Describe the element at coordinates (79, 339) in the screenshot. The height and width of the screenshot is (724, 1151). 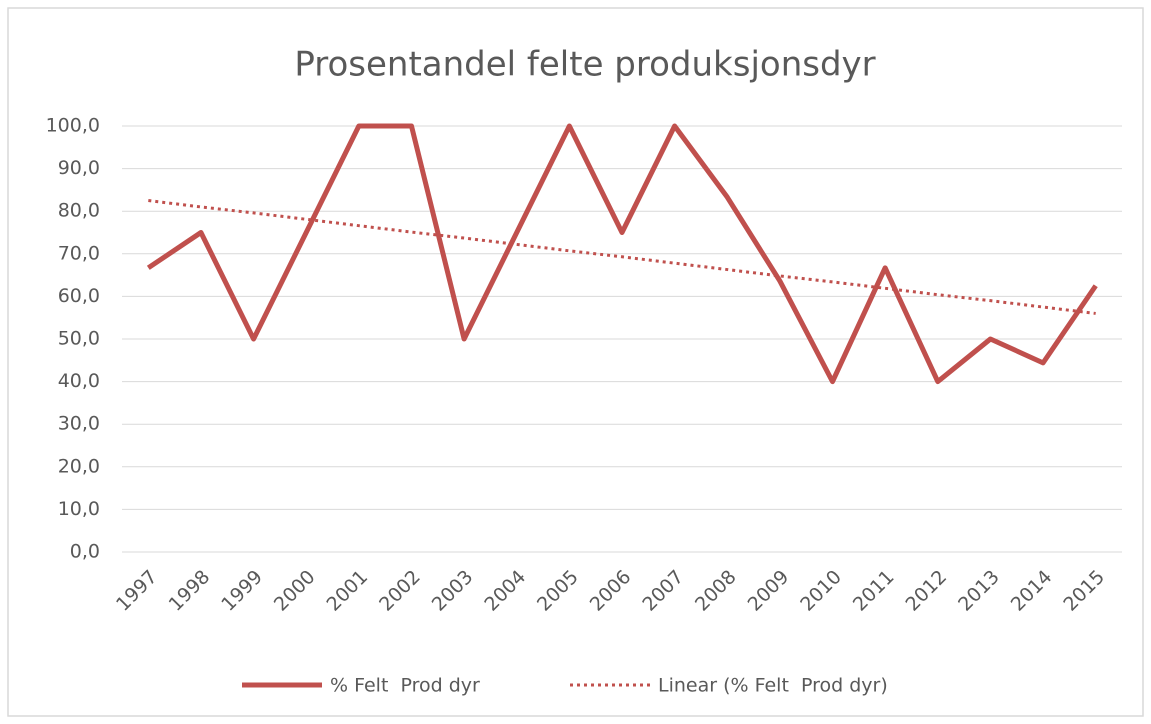
I see `y-tick-label: 50,0` at that location.